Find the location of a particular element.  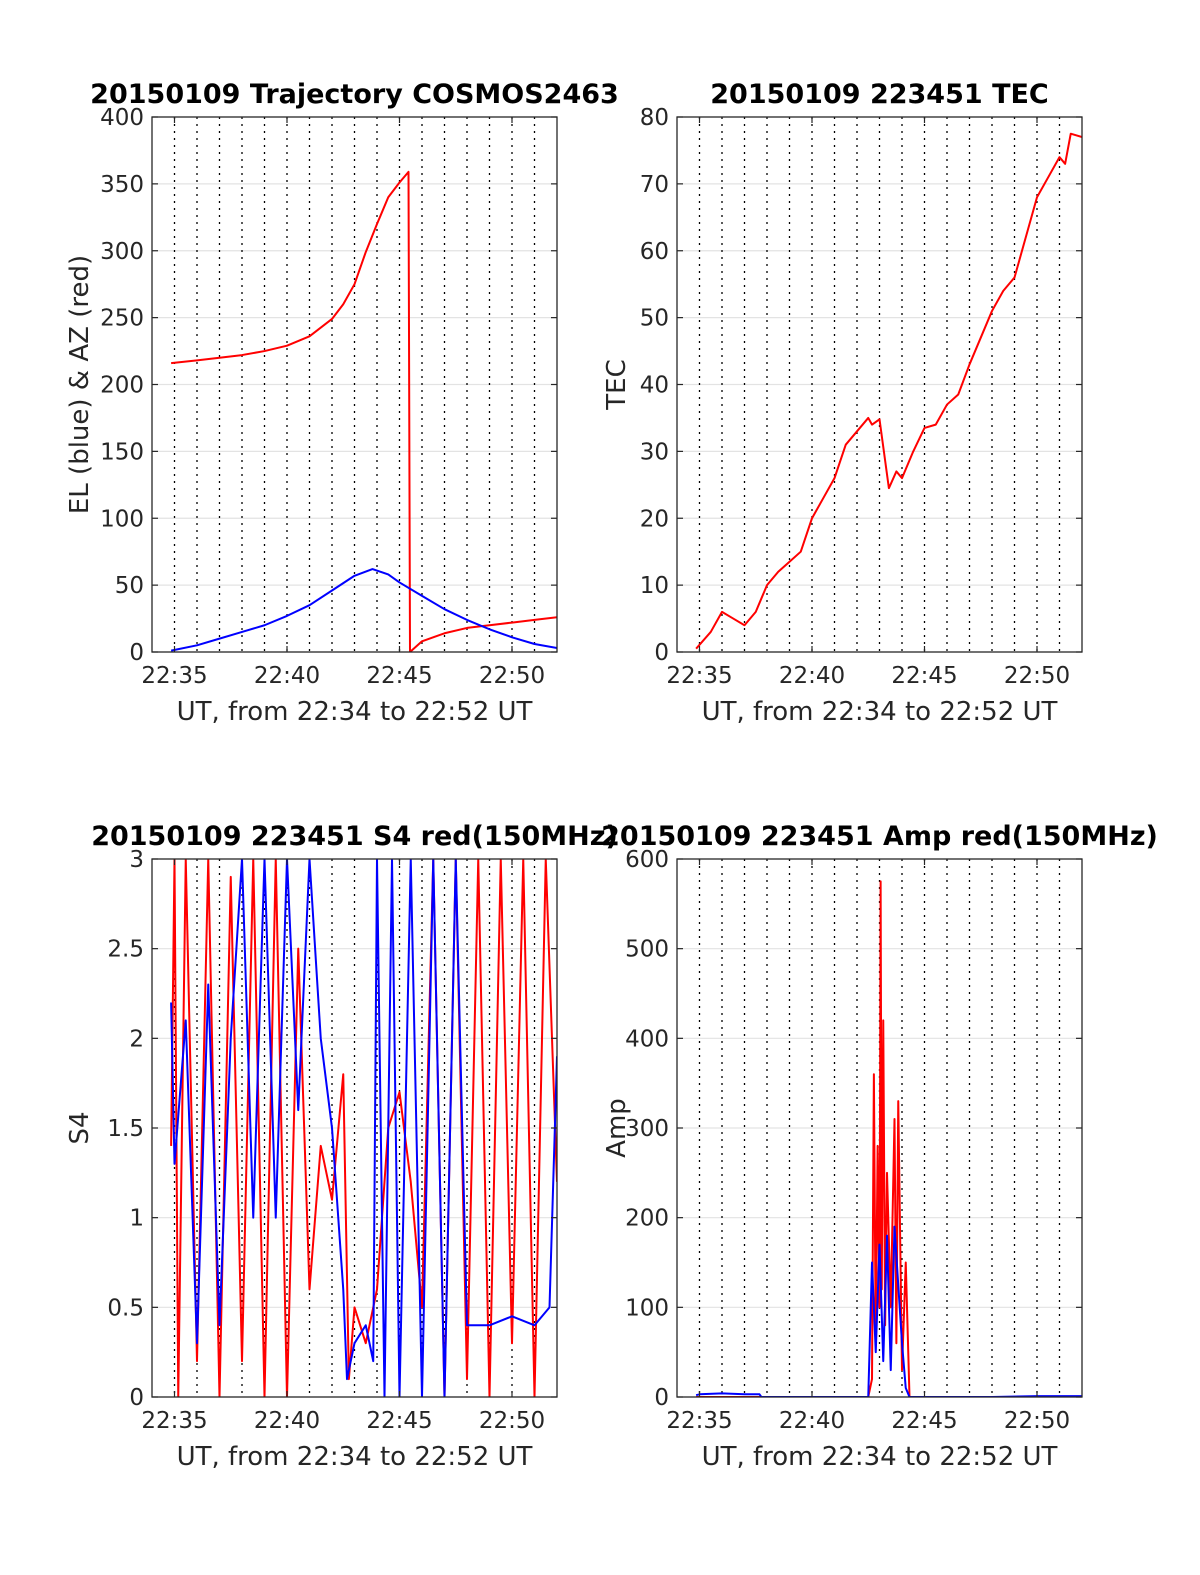

chart-title: 20150109 Trajectory COSMOS2463 is located at coordinates (354, 94).